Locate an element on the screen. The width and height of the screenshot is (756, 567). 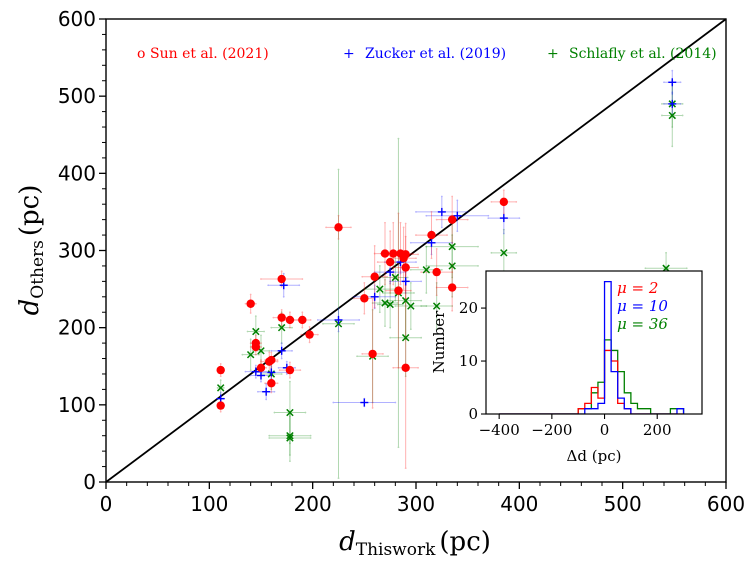
legend-schlafly-marker: + is located at coordinates (553, 54).